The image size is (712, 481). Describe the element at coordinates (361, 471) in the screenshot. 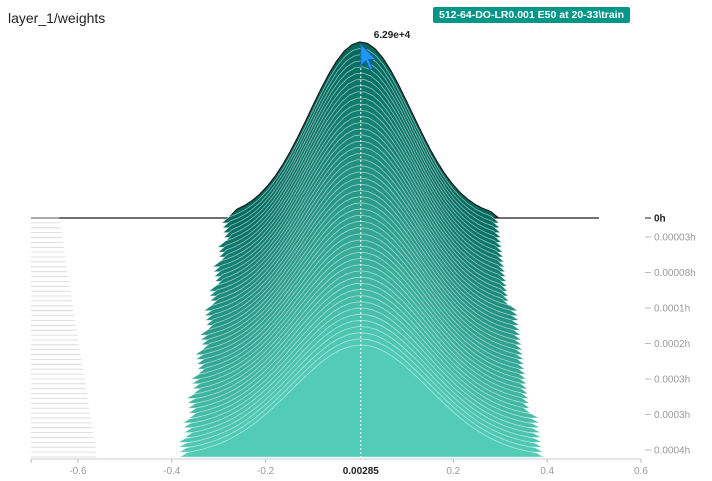

I see `cursor-x-value: 0.00285` at that location.